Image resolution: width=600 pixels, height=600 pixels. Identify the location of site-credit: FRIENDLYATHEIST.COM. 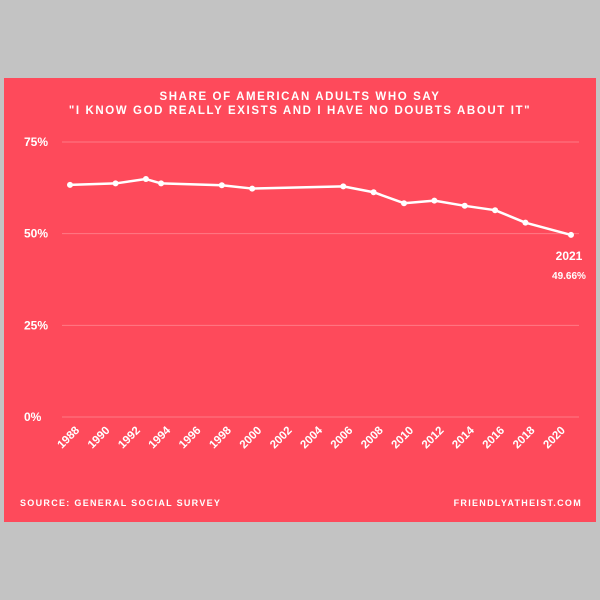
(517, 503).